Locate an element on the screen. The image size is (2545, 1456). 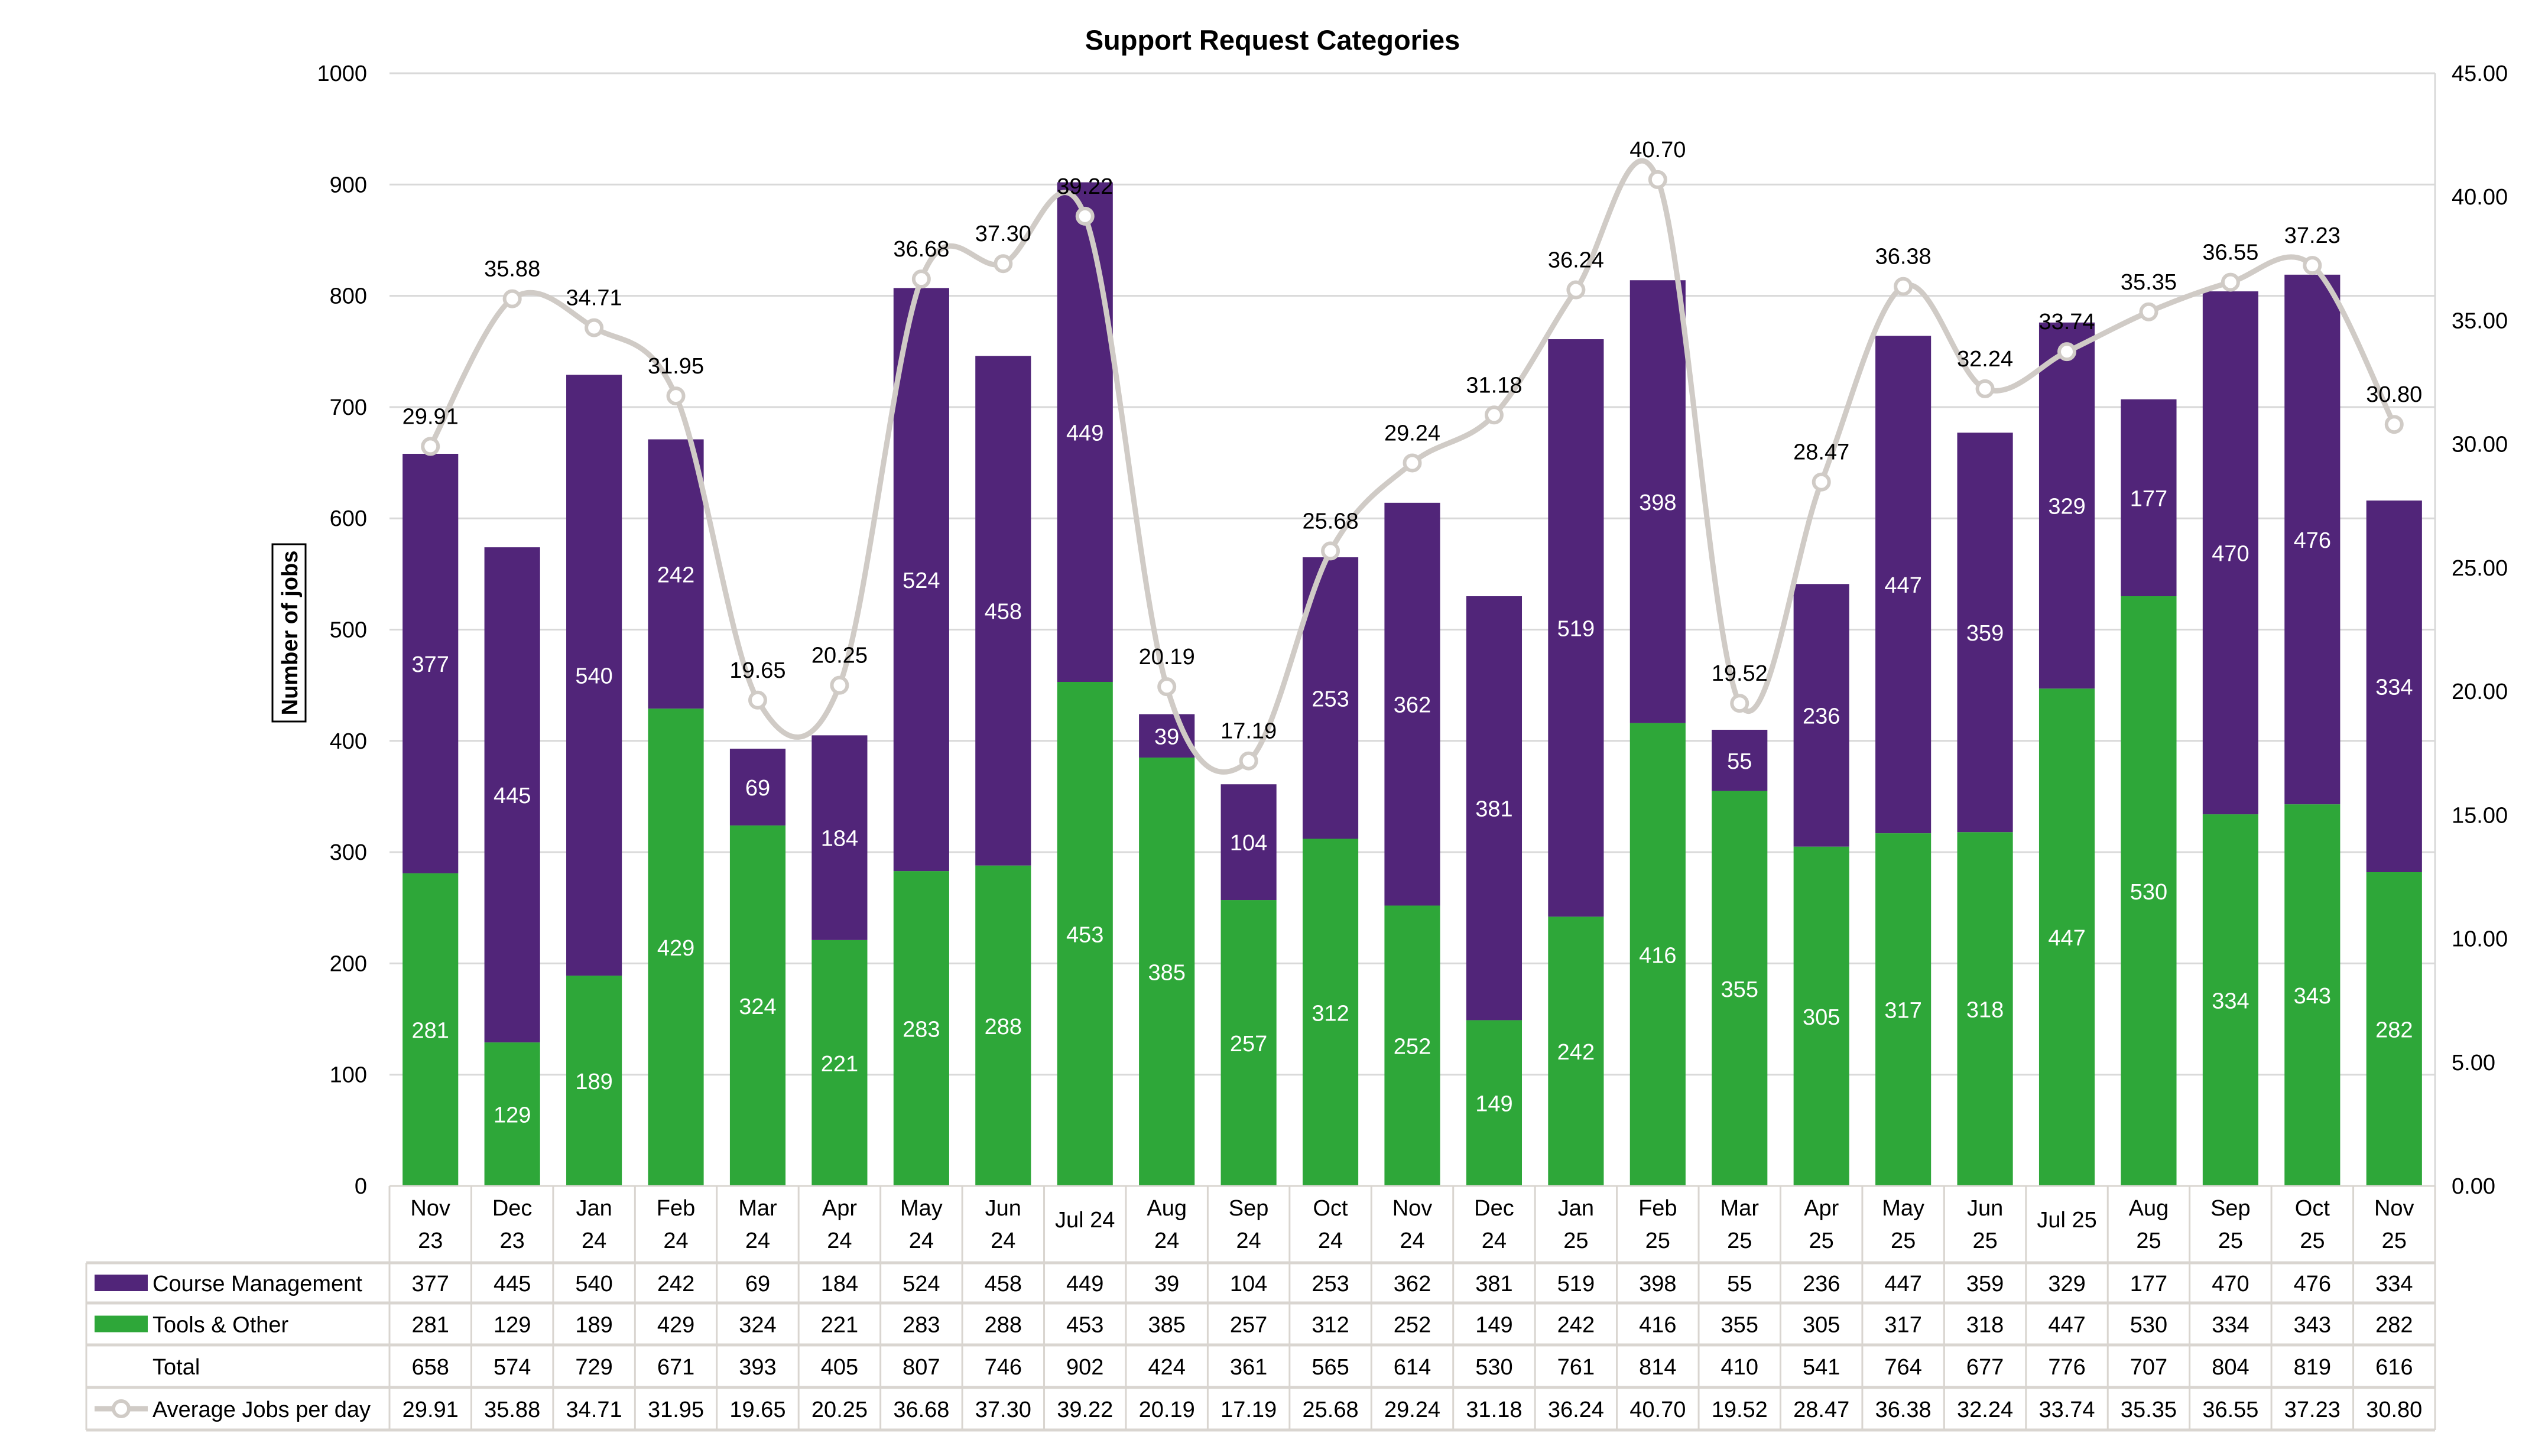
average-jobs-label: 35.88 is located at coordinates (512, 269).